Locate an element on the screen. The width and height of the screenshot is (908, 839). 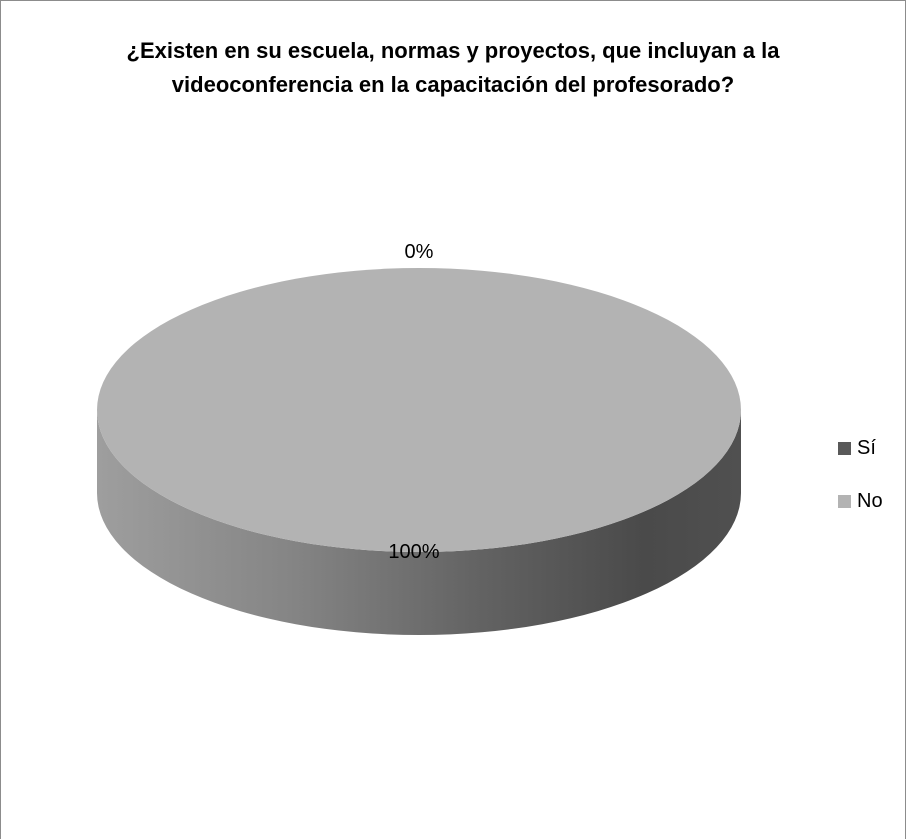
legend: Sí No is located at coordinates (860, 487).